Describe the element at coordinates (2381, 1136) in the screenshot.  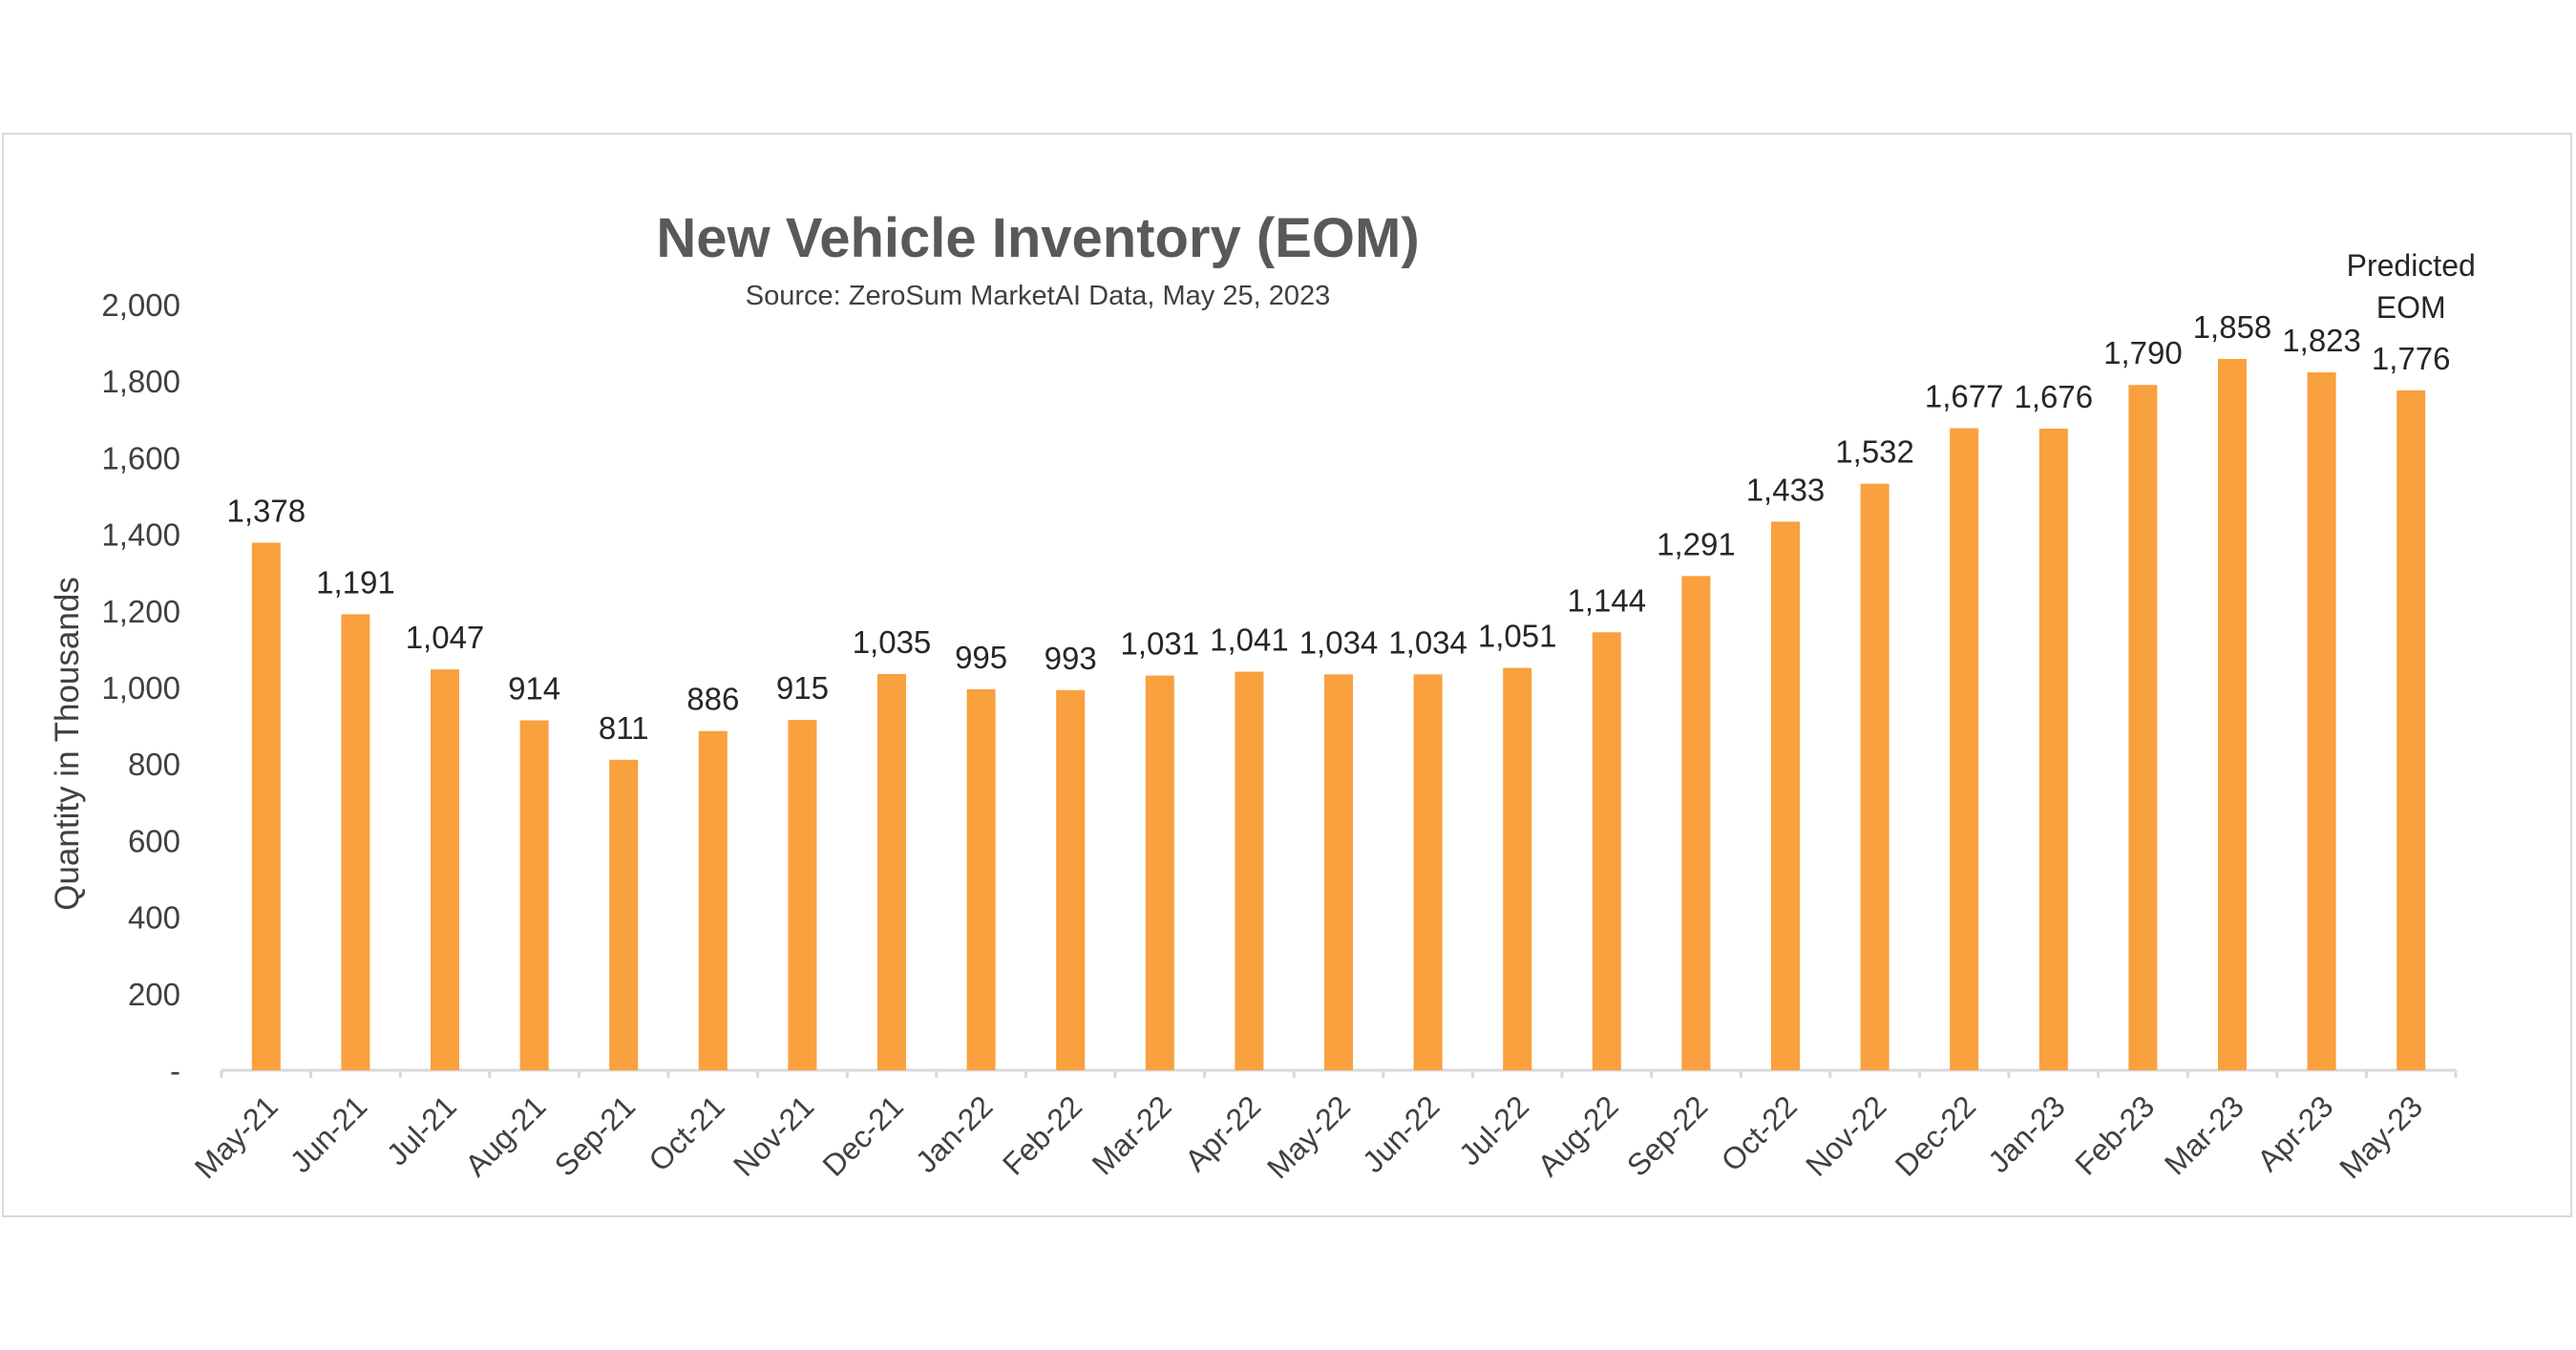
I see `x-tick-label: May-23` at that location.